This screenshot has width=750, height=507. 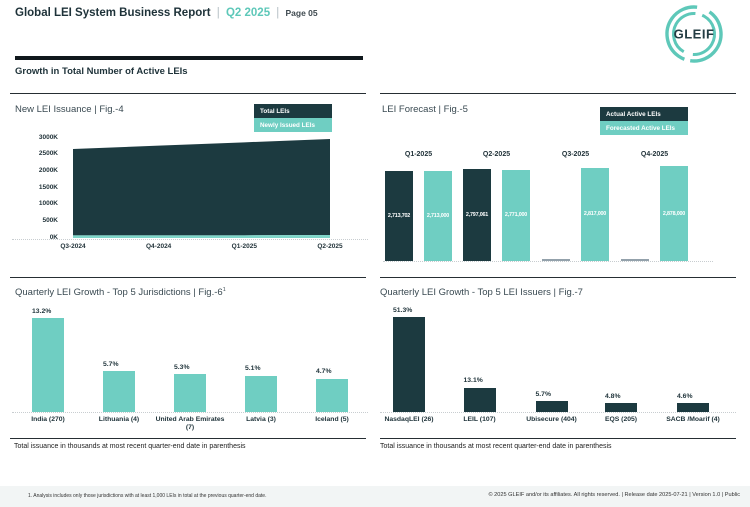 I want to click on fig4-x-tick: Q4-2024, so click(x=159, y=246).